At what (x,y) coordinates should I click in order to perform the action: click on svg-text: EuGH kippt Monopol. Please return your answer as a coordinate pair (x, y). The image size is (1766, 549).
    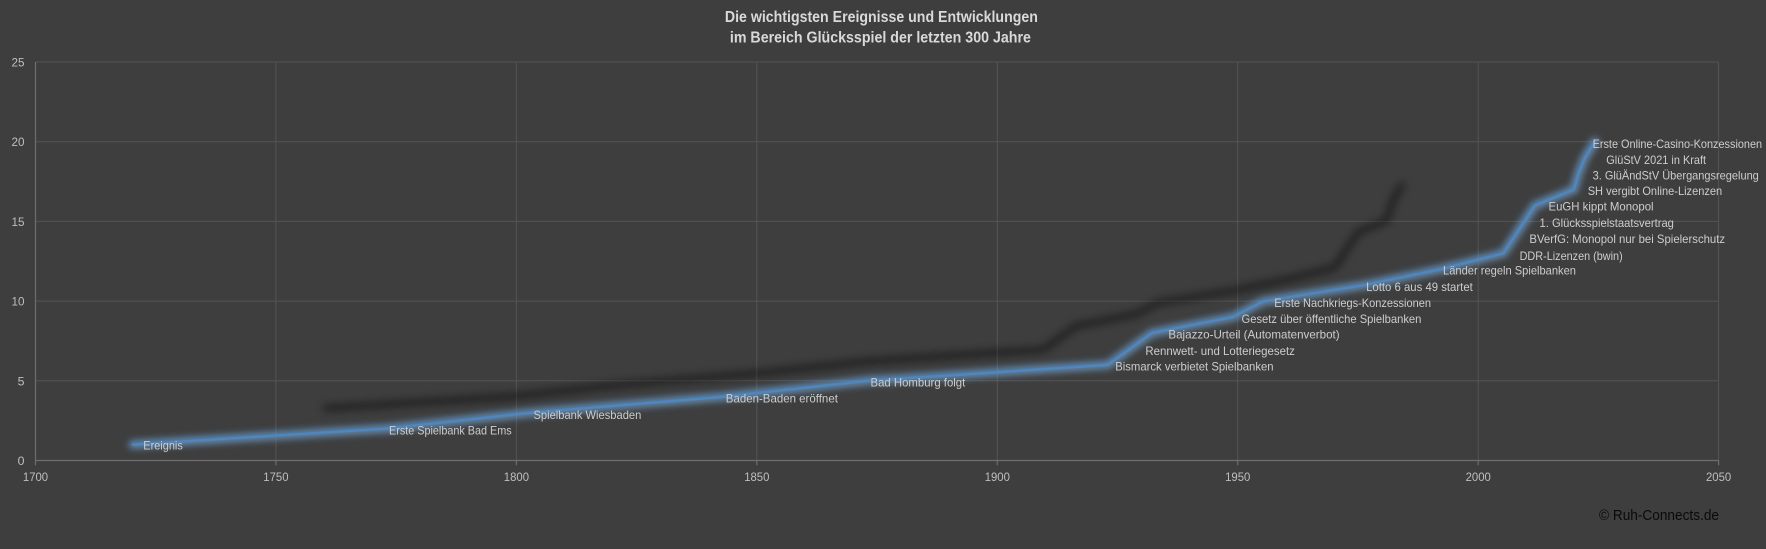
    Looking at the image, I should click on (1601, 207).